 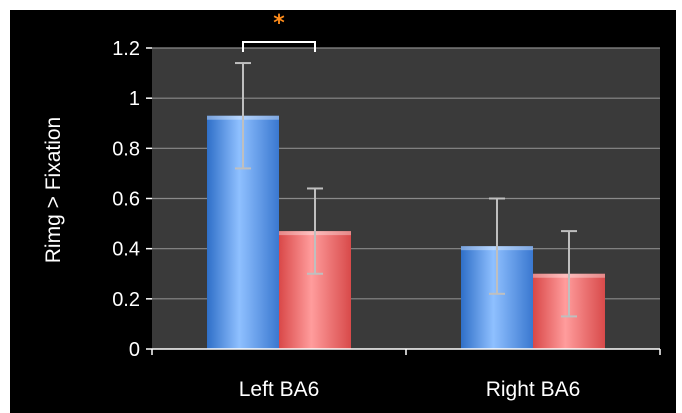 I want to click on y-tick-label: 0.4, so click(x=126, y=250).